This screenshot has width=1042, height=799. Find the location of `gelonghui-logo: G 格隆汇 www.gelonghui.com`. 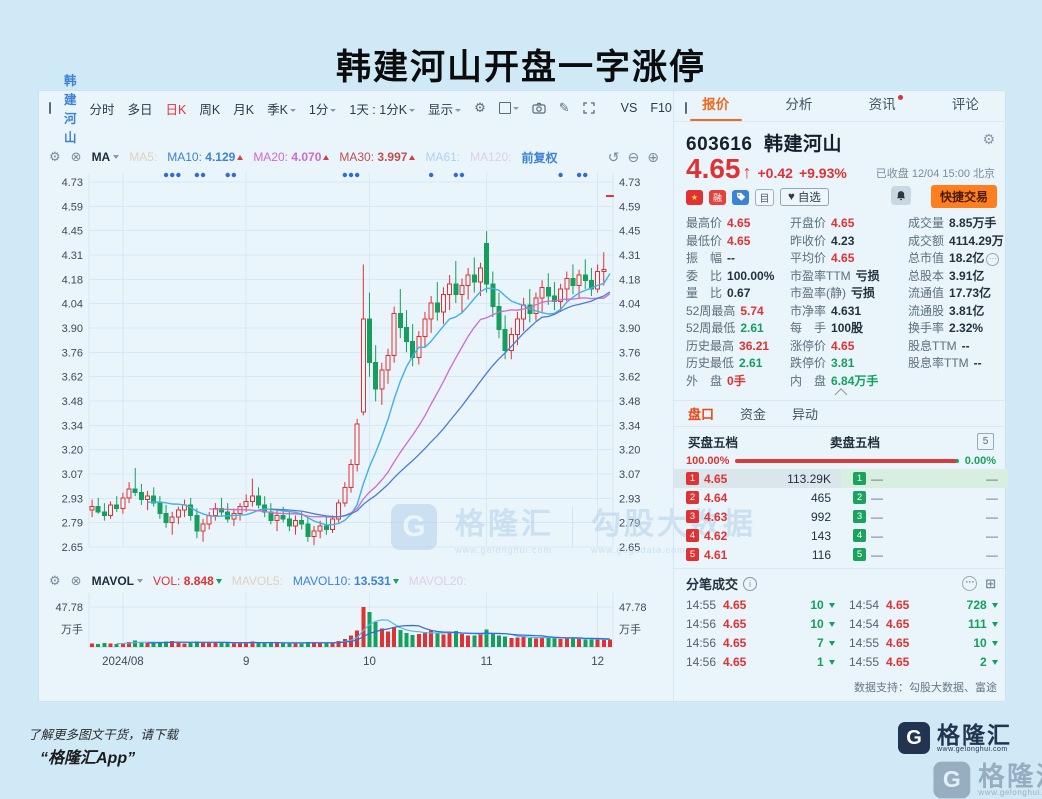

gelonghui-logo: G 格隆汇 www.gelonghui.com is located at coordinates (955, 738).